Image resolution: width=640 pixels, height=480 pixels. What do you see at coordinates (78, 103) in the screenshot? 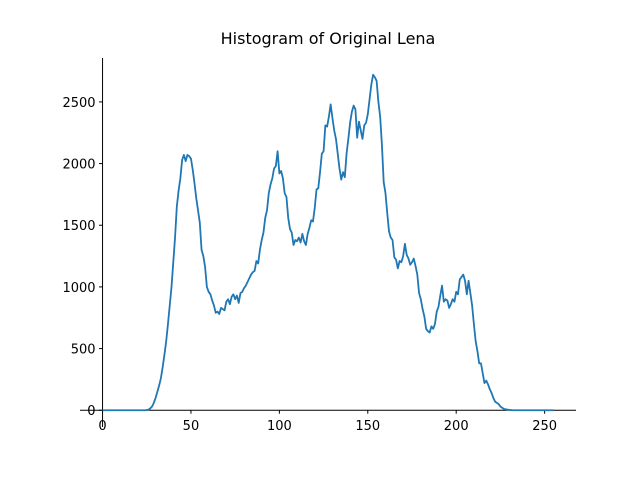
I see `y-tick-label: 2500` at bounding box center [78, 103].